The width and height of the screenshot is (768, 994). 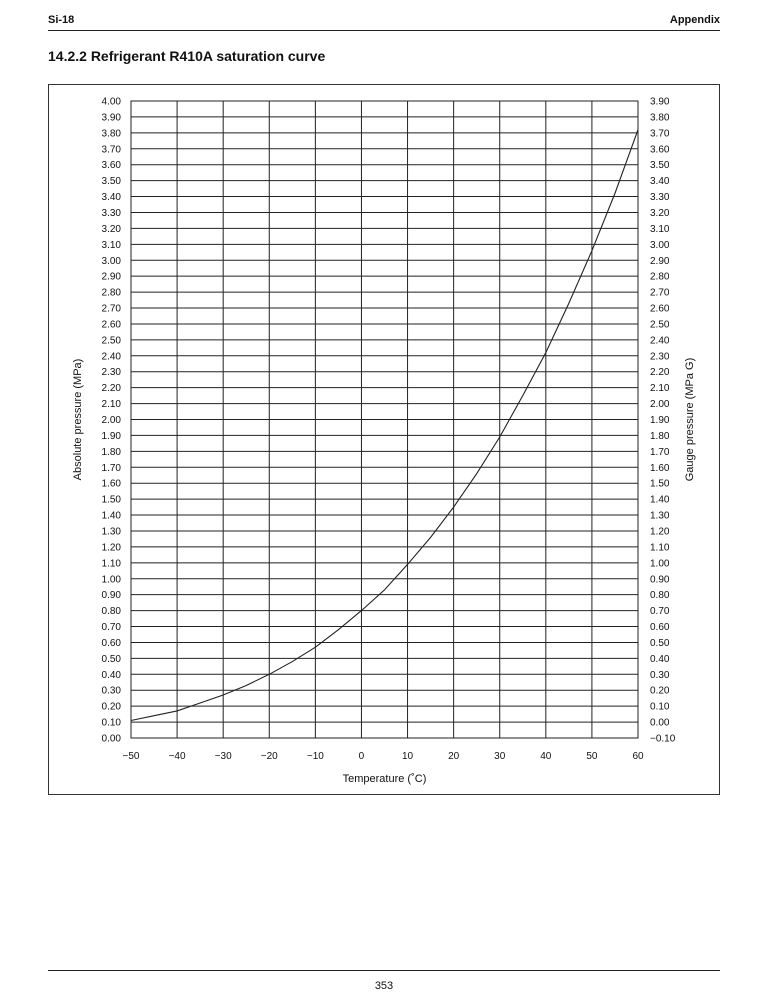 What do you see at coordinates (660, 691) in the screenshot?
I see `y2-tick-label: 0.20` at bounding box center [660, 691].